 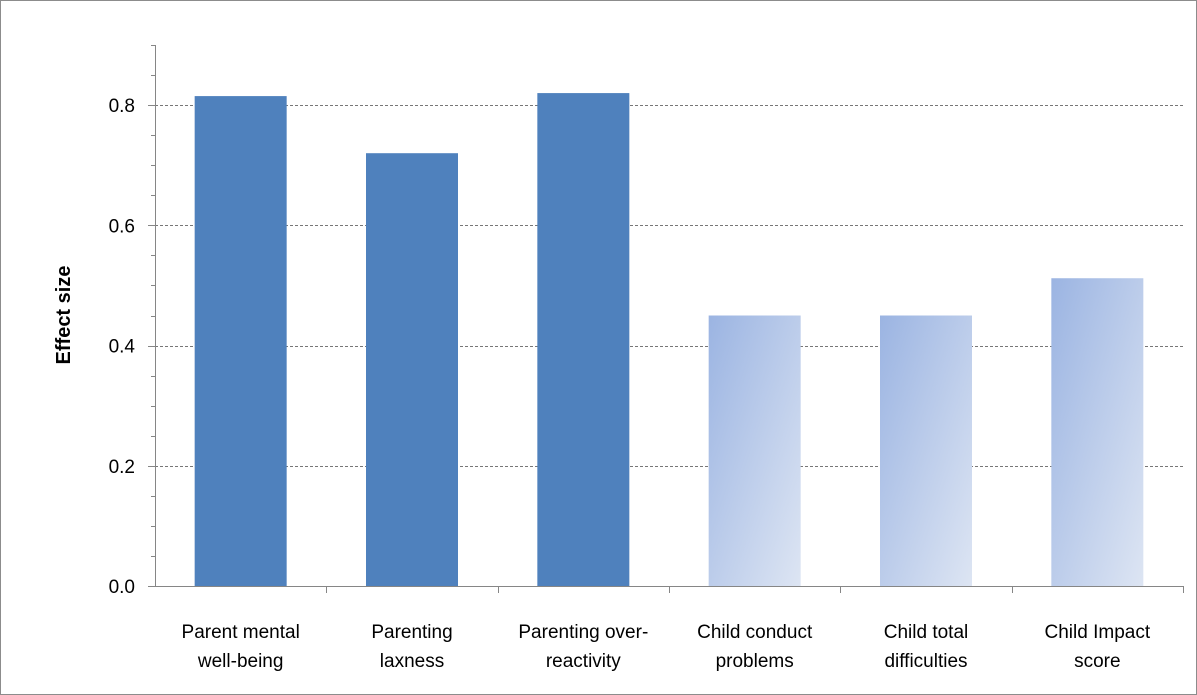 I want to click on x-category-label: Parent mental, so click(x=241, y=632).